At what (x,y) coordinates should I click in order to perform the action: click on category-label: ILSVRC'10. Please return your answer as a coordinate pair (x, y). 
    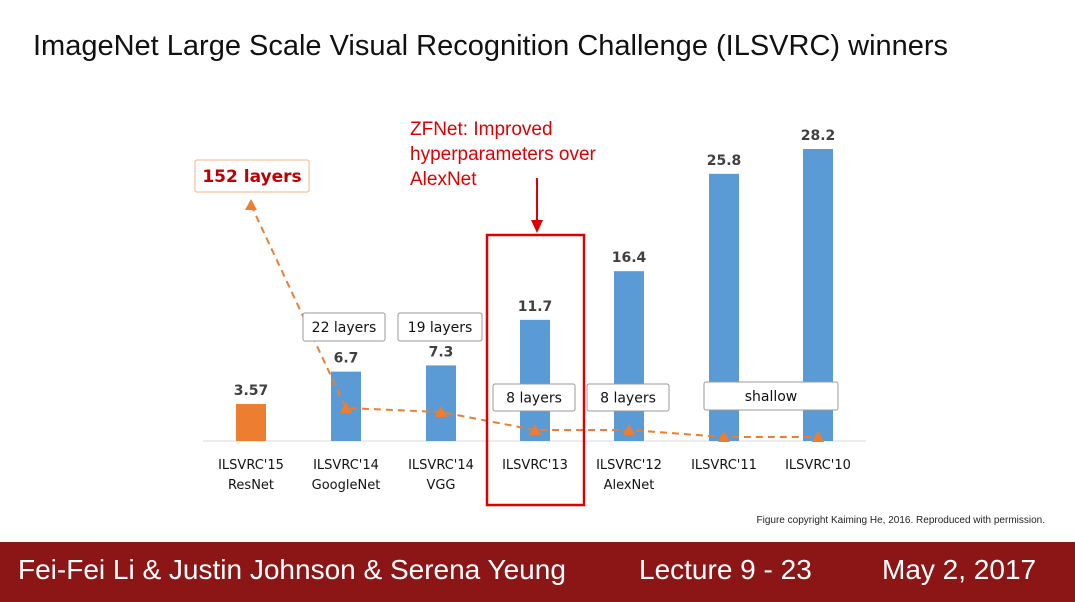
    Looking at the image, I should click on (818, 465).